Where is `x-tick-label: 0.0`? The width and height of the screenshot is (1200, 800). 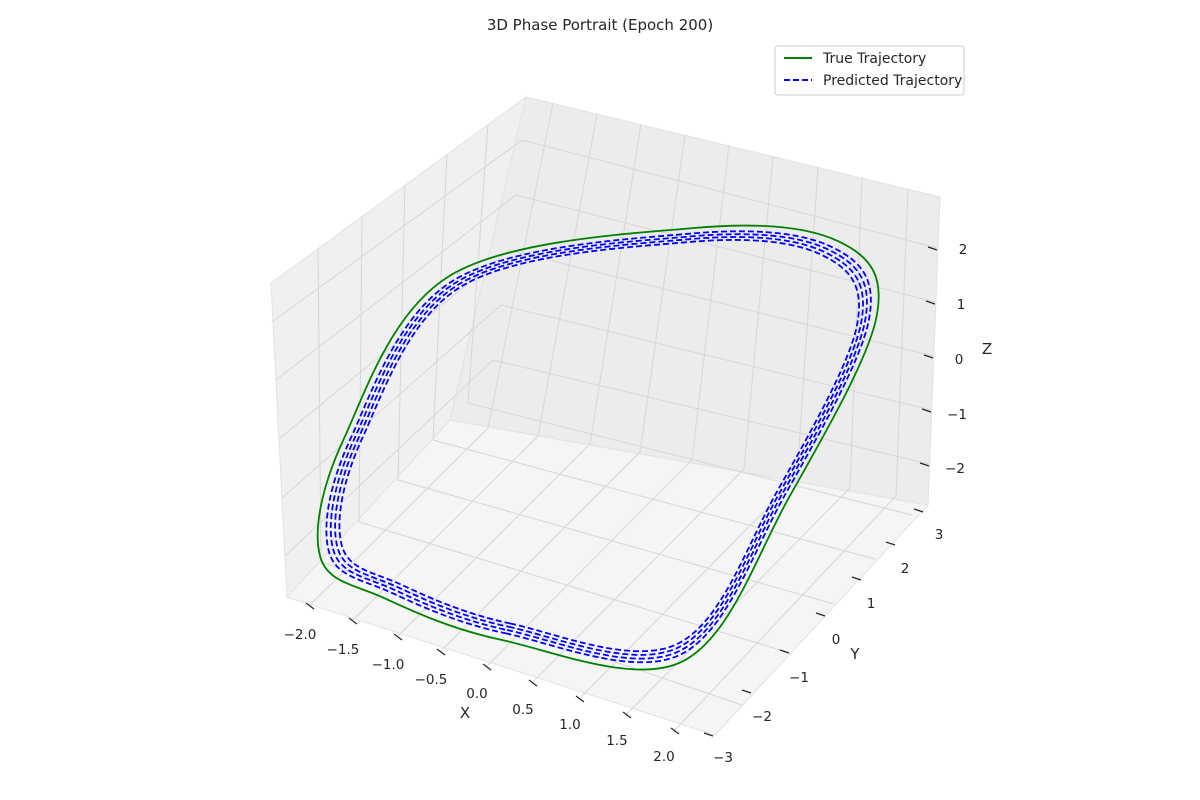 x-tick-label: 0.0 is located at coordinates (476, 694).